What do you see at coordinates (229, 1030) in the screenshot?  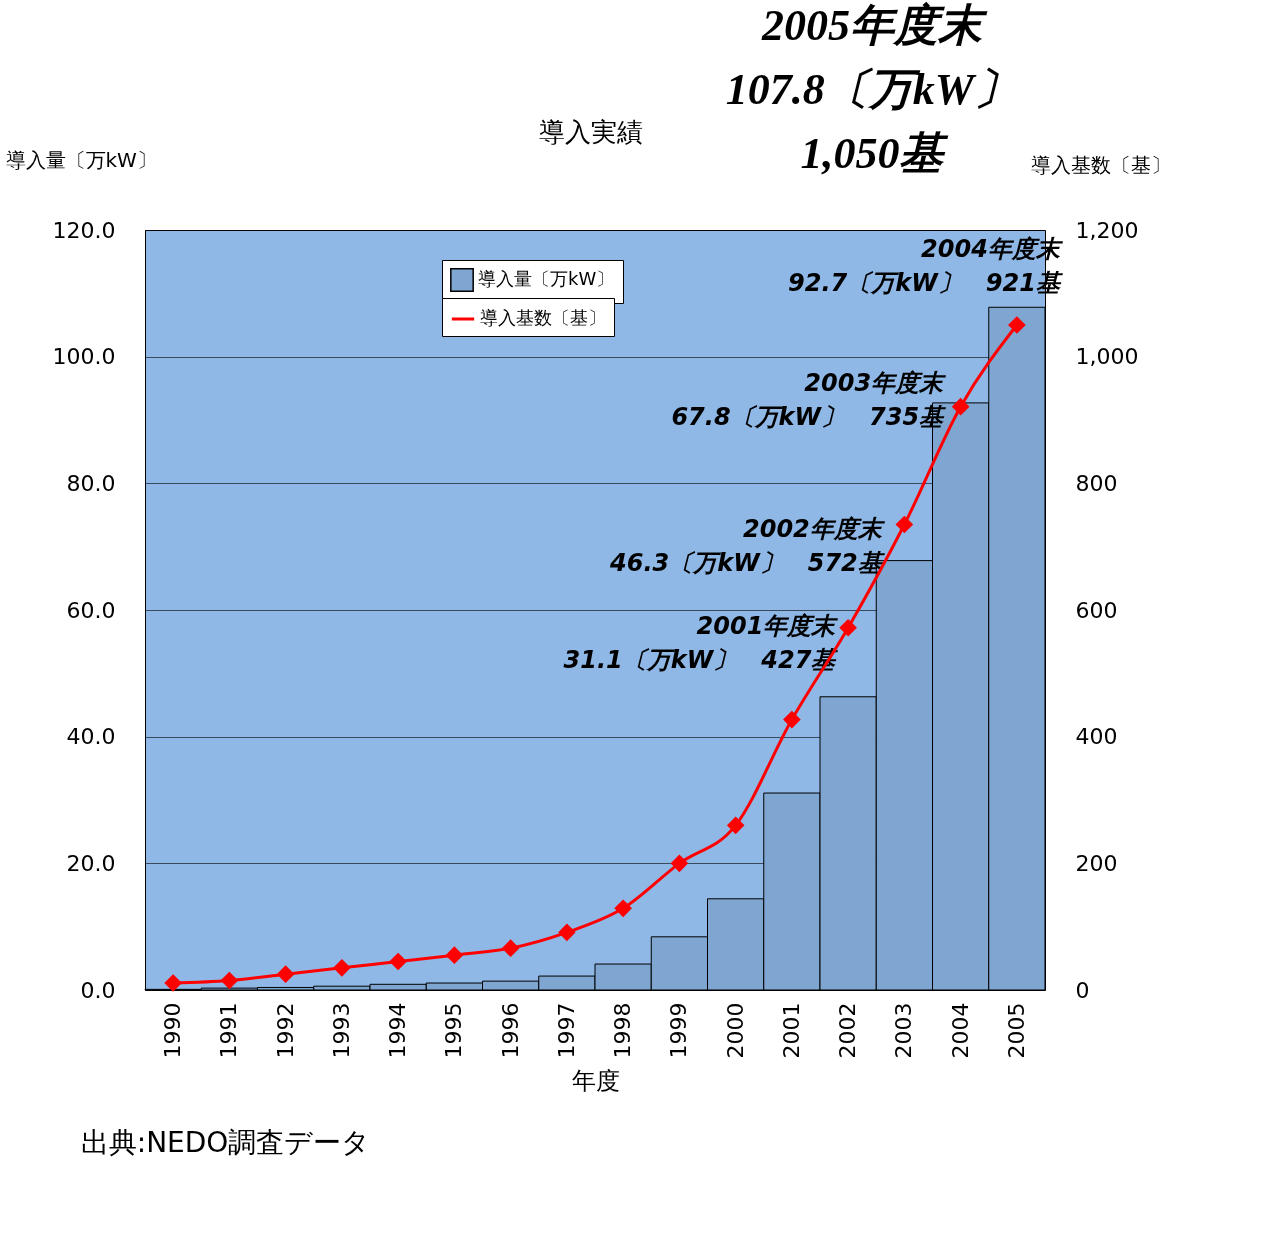 I see `x-tick-label: 1991` at bounding box center [229, 1030].